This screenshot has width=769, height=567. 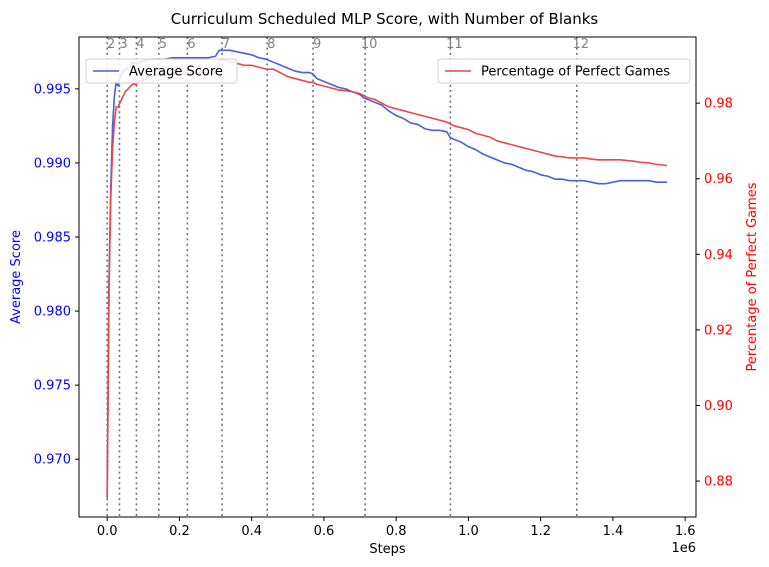 What do you see at coordinates (683, 548) in the screenshot?
I see `x-offset-label: 1e6` at bounding box center [683, 548].